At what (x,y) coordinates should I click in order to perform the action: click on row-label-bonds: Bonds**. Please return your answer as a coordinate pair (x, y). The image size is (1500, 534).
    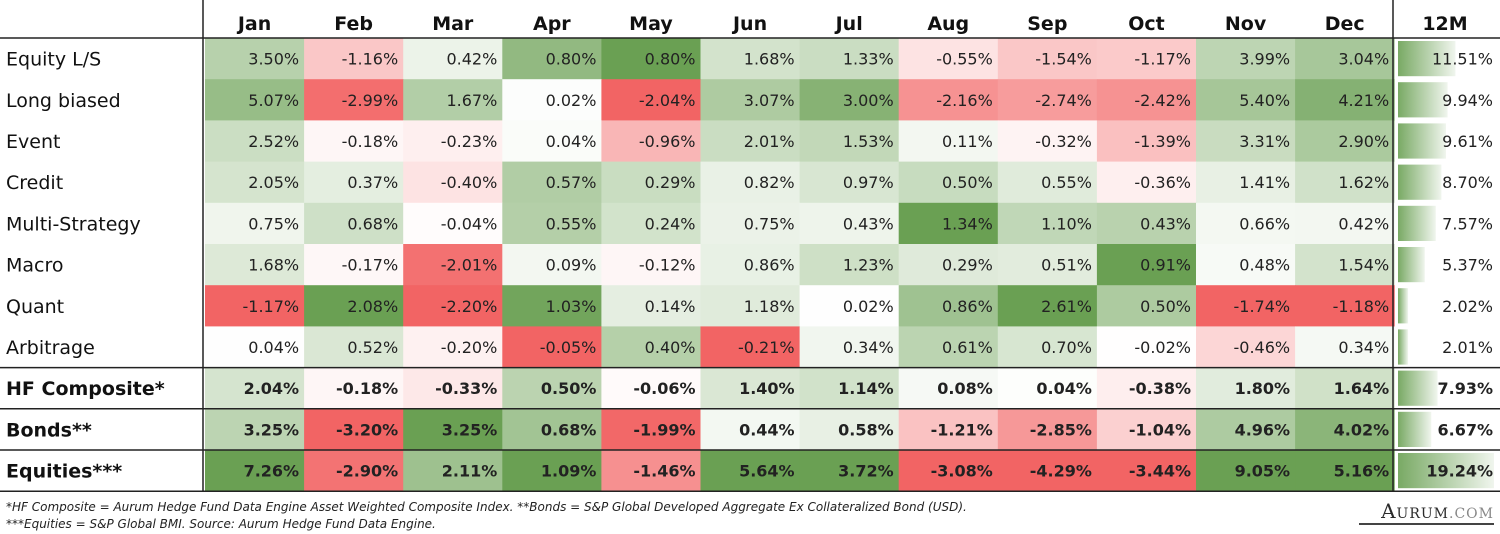
    Looking at the image, I should click on (49, 430).